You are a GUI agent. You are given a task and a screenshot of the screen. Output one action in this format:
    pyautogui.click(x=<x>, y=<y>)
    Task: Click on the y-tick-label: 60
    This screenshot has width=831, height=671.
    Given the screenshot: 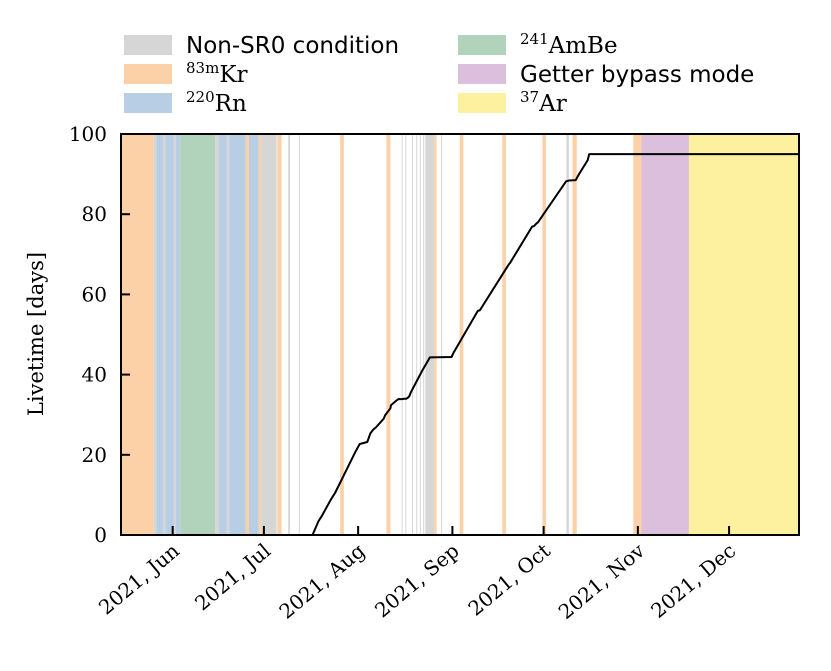 What is the action you would take?
    pyautogui.click(x=94, y=294)
    